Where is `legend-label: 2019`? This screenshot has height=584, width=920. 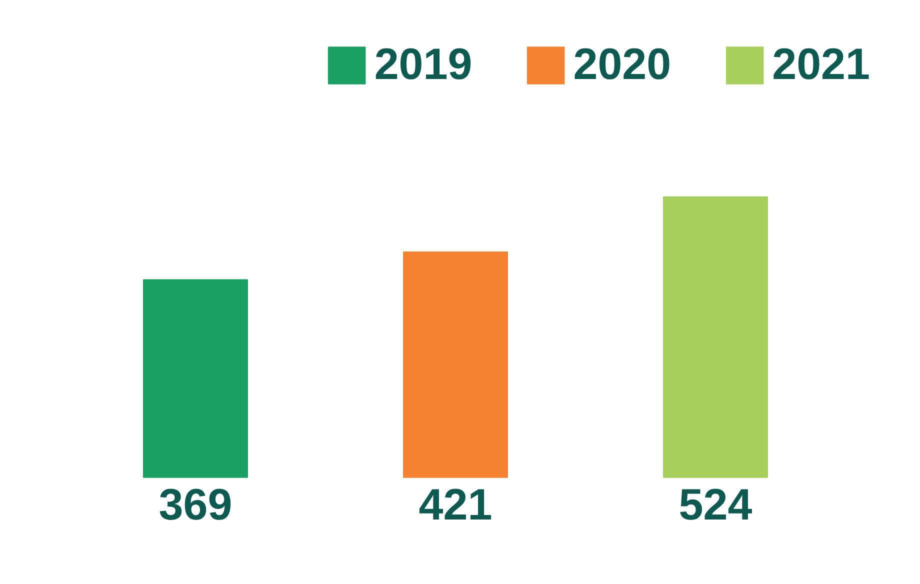
legend-label: 2019 is located at coordinates (423, 65).